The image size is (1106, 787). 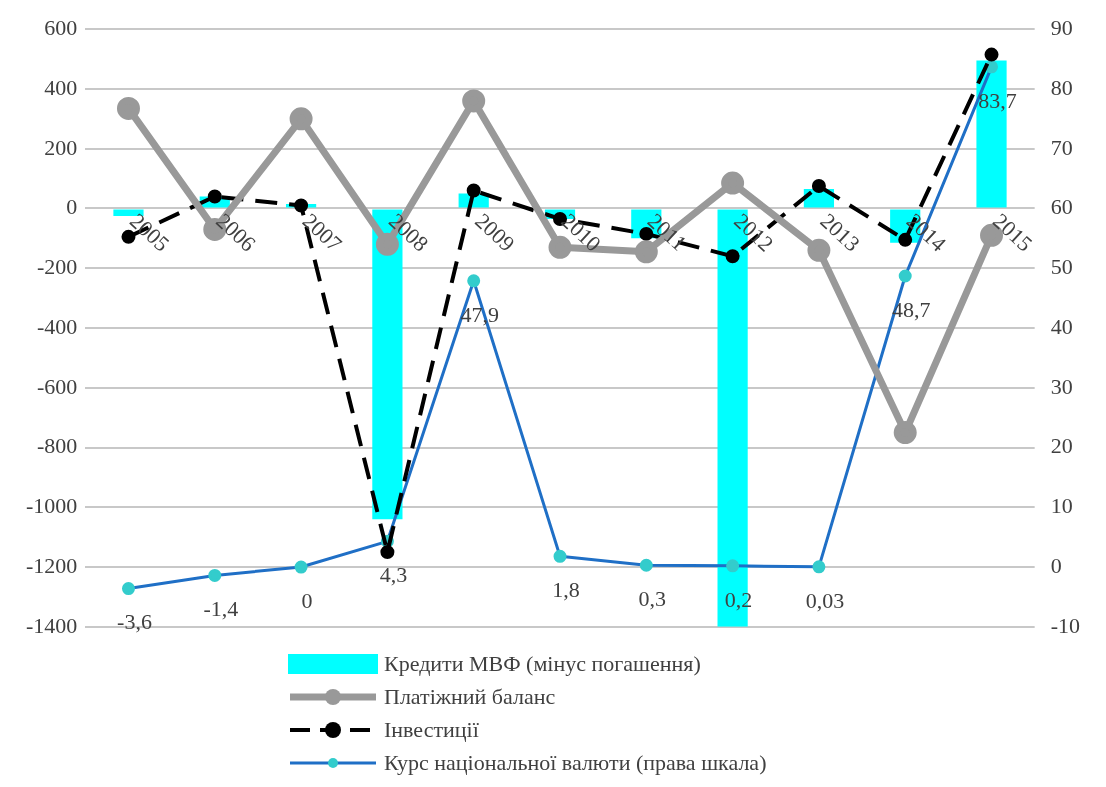 What do you see at coordinates (57, 446) in the screenshot?
I see `y-tick-label: -800` at bounding box center [57, 446].